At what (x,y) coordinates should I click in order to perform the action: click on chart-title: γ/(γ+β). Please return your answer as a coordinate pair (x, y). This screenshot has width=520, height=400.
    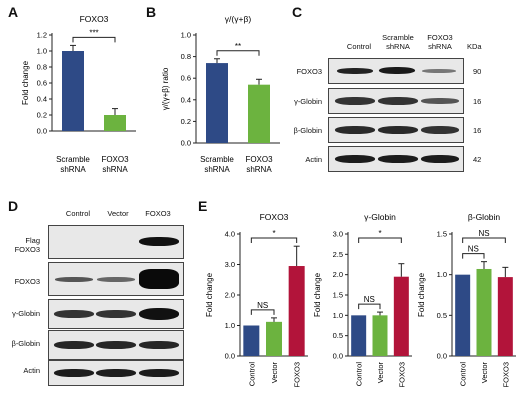
    Looking at the image, I should click on (238, 19).